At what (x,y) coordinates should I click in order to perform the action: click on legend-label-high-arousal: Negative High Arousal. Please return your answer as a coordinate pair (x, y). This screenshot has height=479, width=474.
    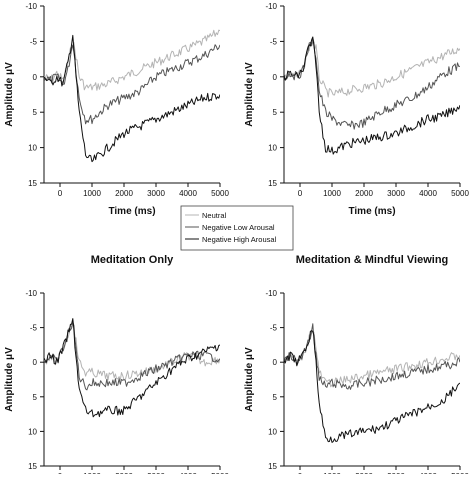
    Looking at the image, I should click on (239, 239).